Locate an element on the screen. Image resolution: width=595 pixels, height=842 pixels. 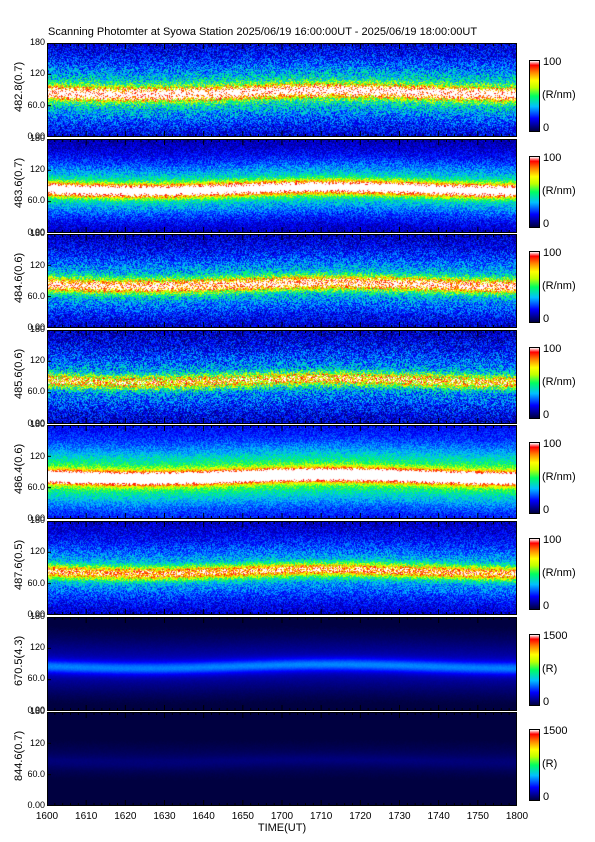
panel-wavelength-label: 485.6(0.6) is located at coordinates (19, 373).